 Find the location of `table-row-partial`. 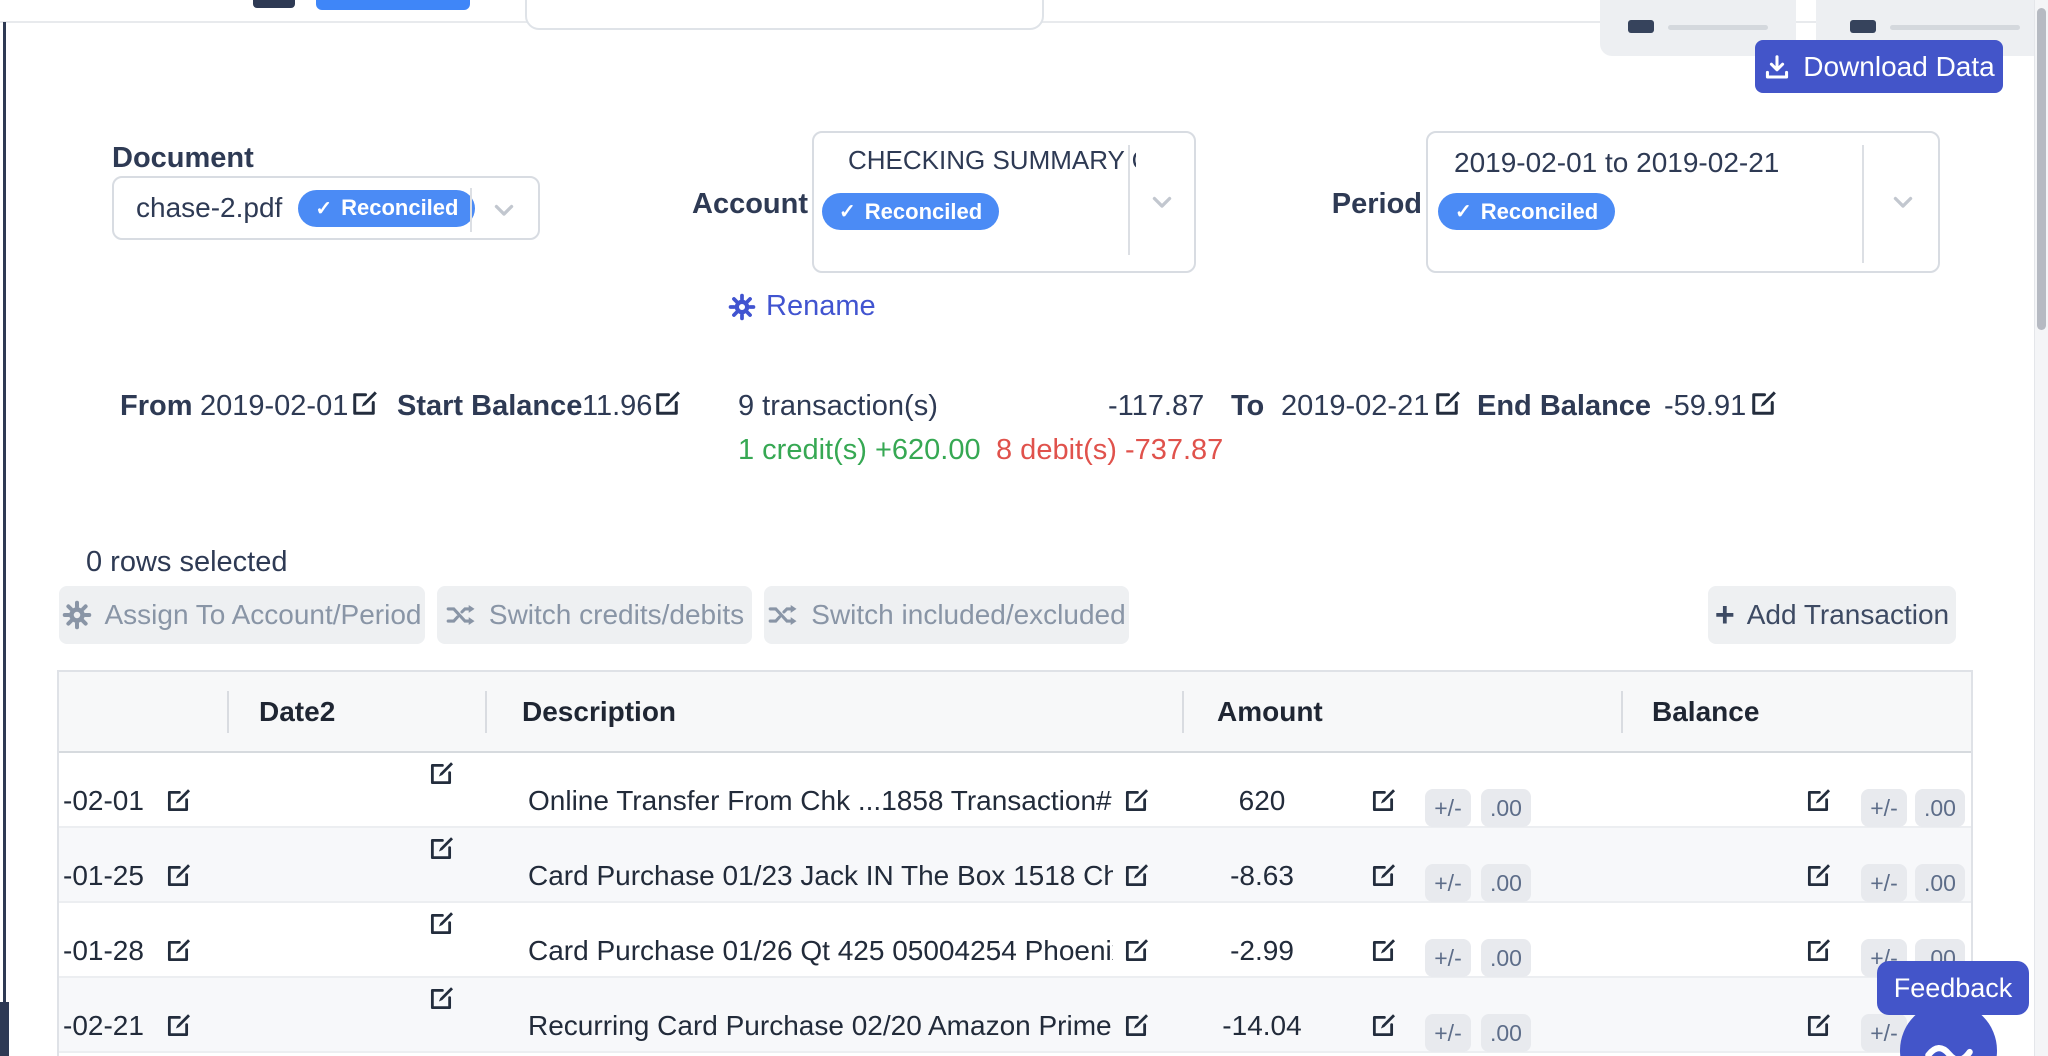

table-row-partial is located at coordinates (1015, 1054).